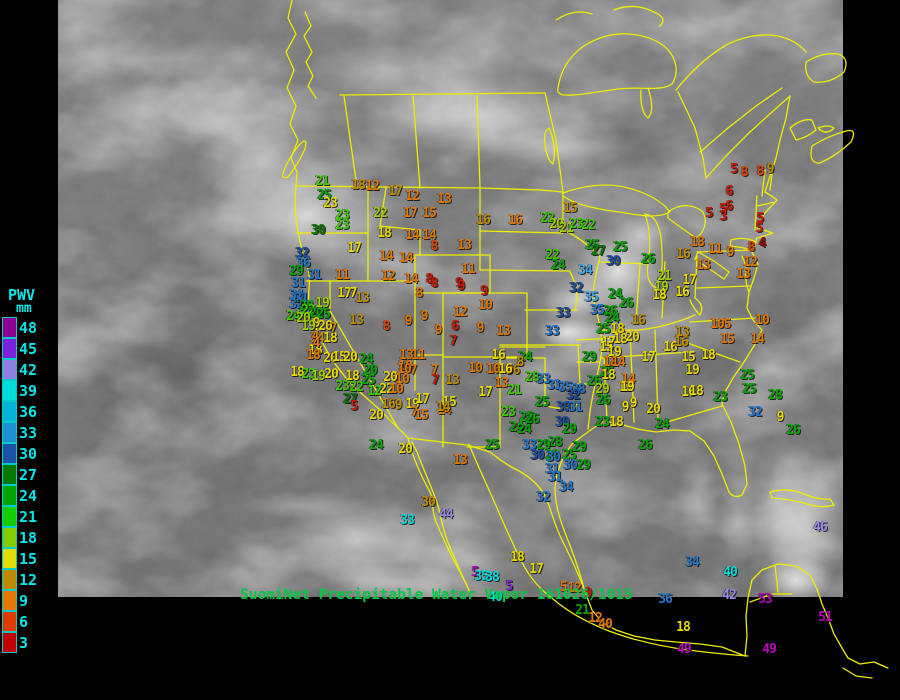 This screenshot has width=900, height=700. Describe the element at coordinates (563, 313) in the screenshot. I see `station-pwv-value: 33` at that location.